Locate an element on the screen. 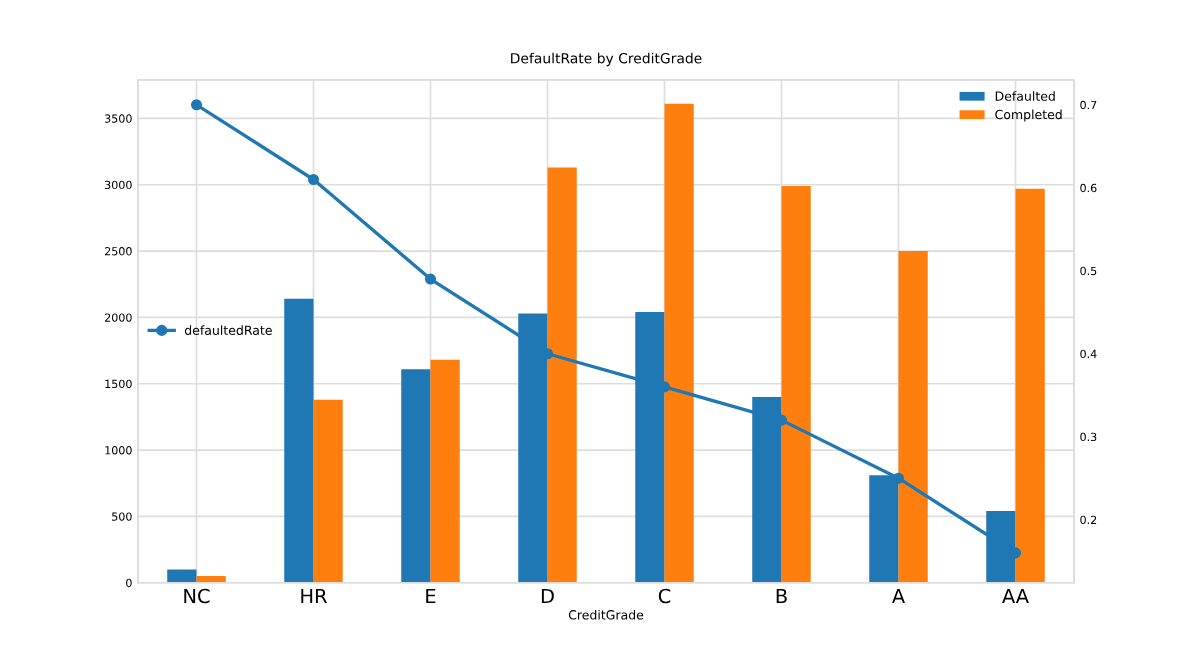  x-tick-label: E is located at coordinates (431, 596).